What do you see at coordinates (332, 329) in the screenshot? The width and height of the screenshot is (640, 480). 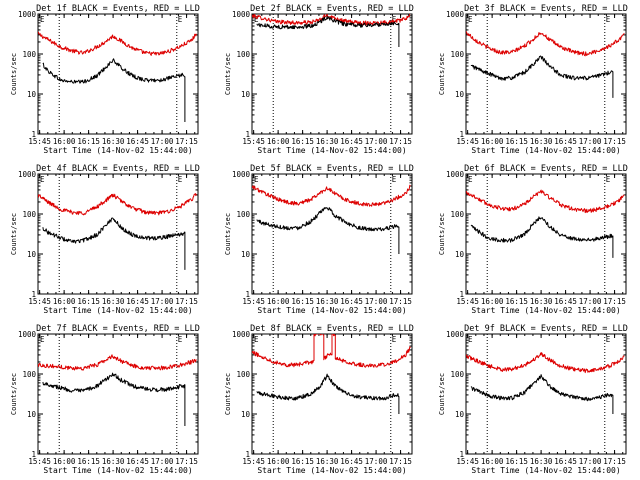 I see `panel-title: Det 8f BLACK = Events, RED = LLD` at bounding box center [332, 329].